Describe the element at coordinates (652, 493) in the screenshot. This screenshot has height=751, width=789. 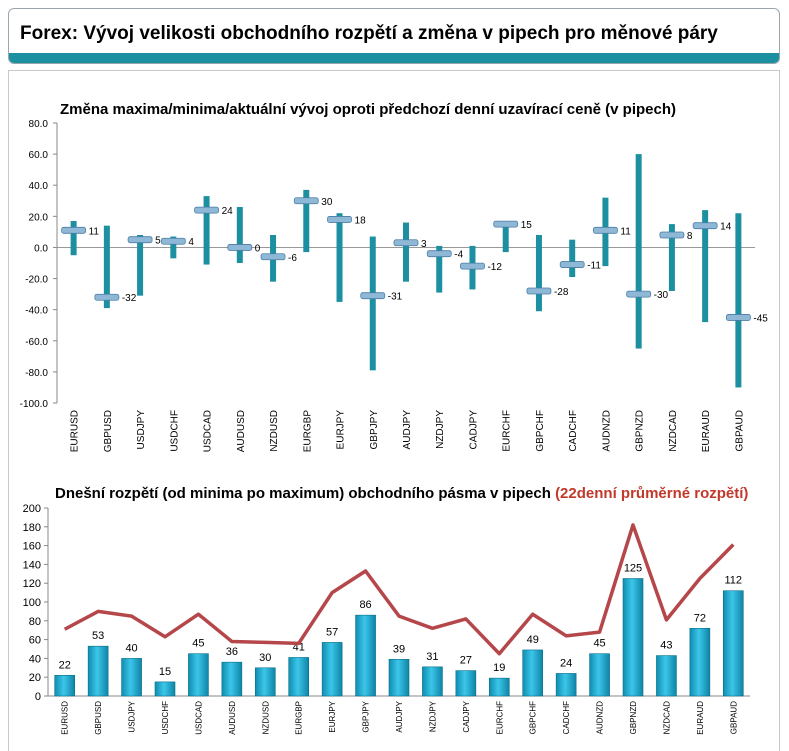
I see `chart2-title-highlight: (22denní průměrné rozpětí)` at that location.